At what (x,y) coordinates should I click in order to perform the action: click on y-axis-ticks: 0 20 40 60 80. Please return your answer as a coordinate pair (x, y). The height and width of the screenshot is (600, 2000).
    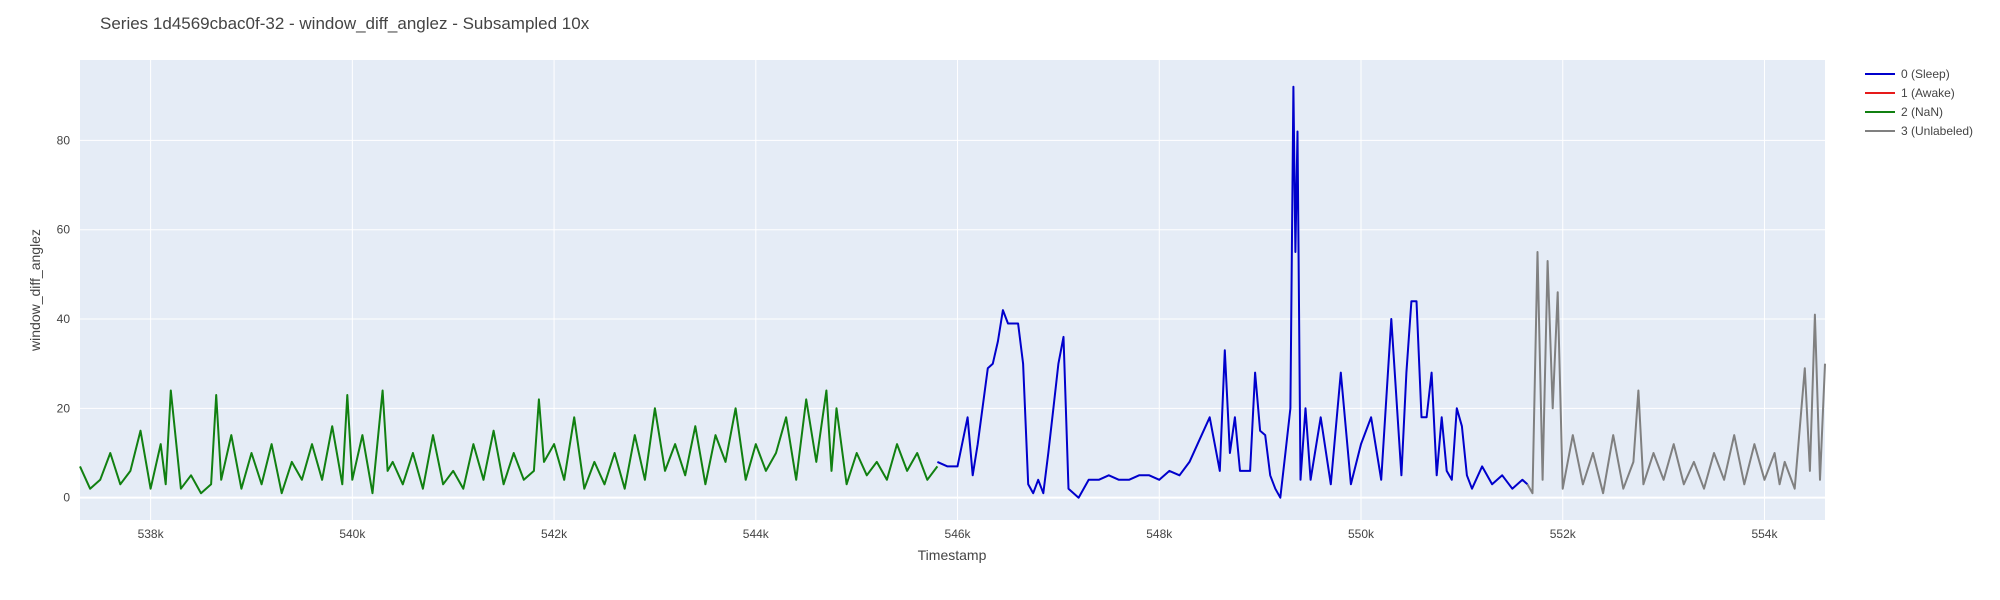
    Looking at the image, I should click on (64, 318).